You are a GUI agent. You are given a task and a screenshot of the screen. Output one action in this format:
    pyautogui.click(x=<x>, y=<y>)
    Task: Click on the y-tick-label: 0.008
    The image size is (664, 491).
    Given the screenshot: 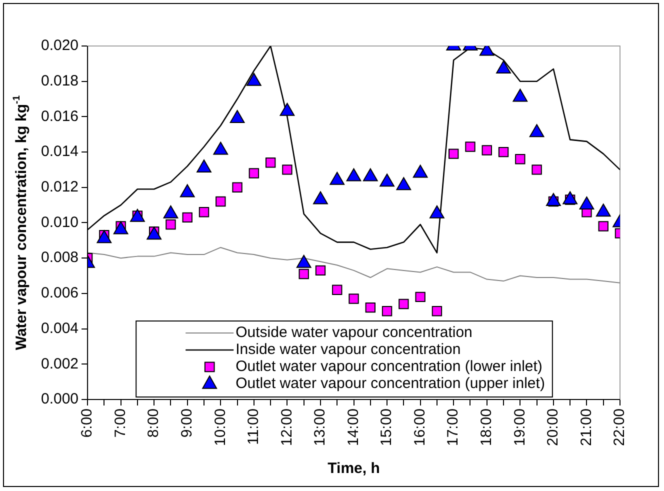 What is the action you would take?
    pyautogui.click(x=59, y=257)
    